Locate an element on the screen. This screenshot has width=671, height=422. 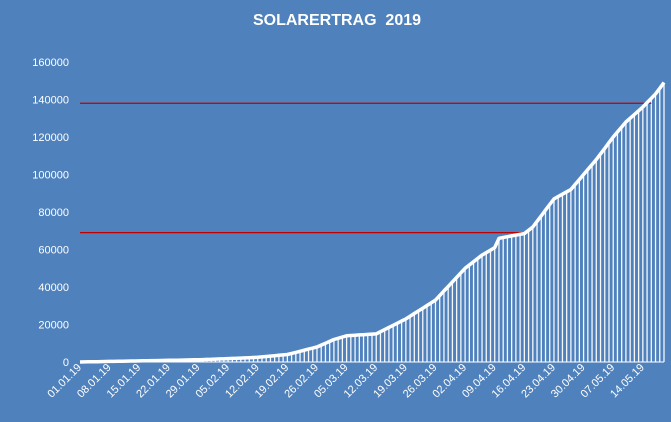
y-tick-label: 100000 is located at coordinates (50, 176).